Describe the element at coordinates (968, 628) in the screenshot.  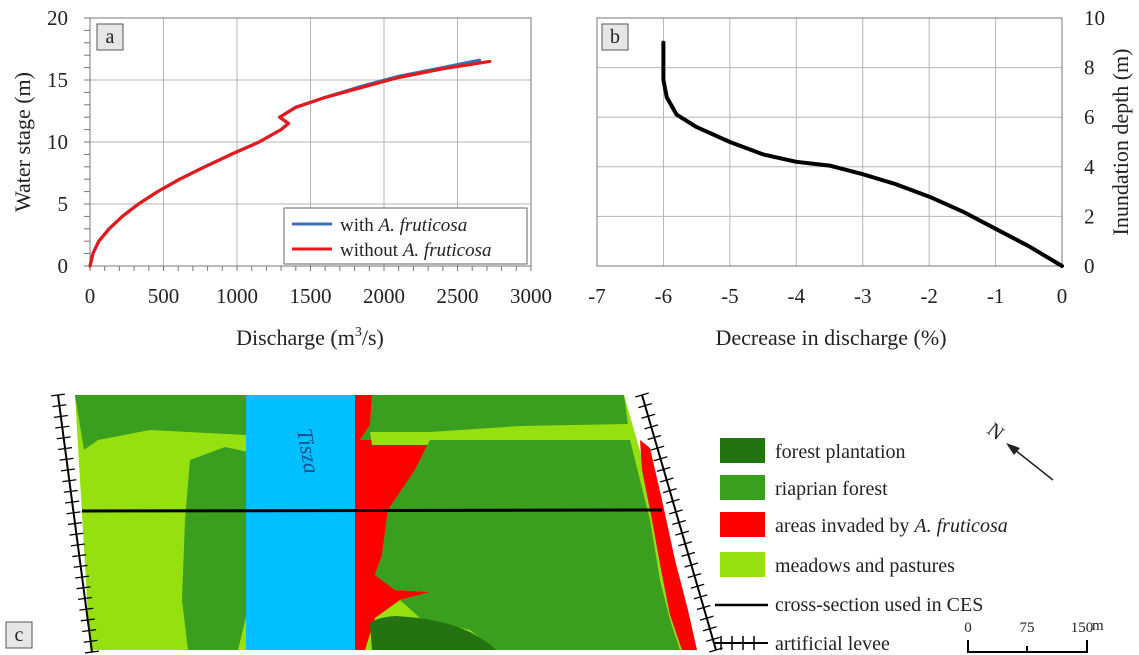
I see `scale-tick-0: 0` at that location.